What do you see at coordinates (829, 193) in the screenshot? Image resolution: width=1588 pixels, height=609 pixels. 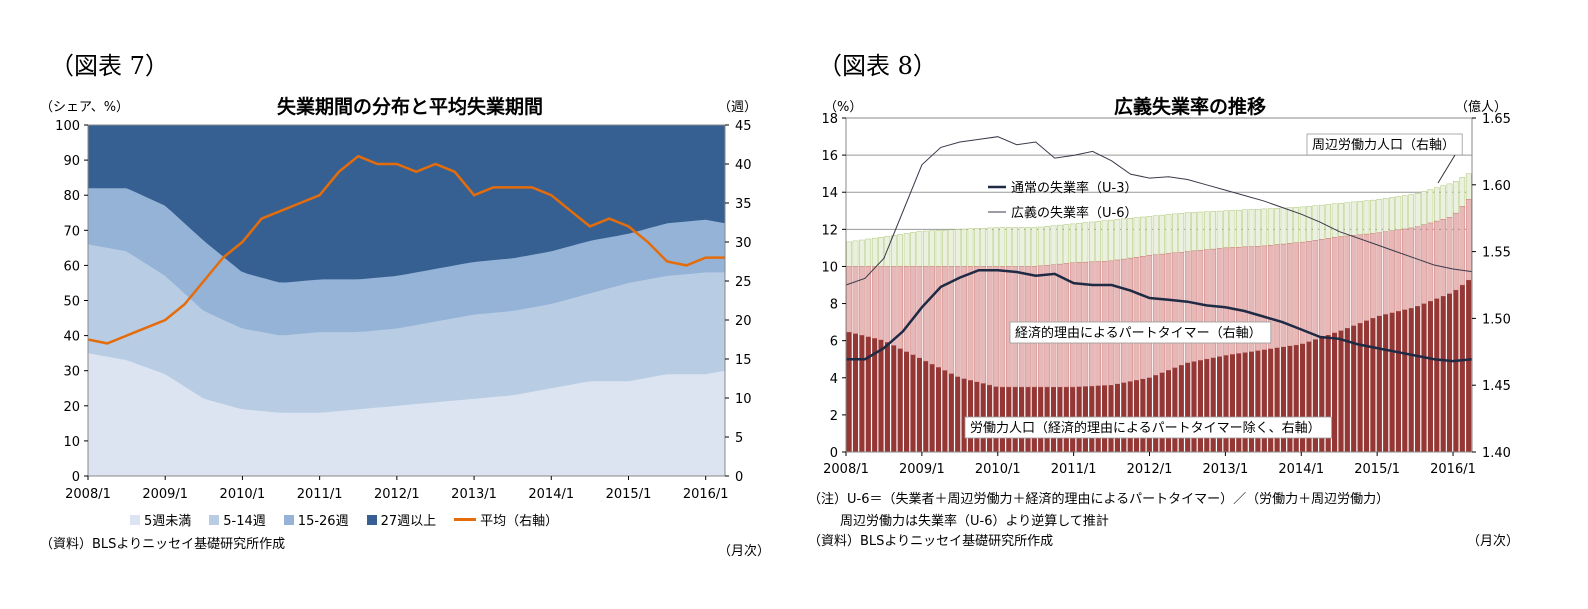 I see `y-tick-label: 14` at bounding box center [829, 193].